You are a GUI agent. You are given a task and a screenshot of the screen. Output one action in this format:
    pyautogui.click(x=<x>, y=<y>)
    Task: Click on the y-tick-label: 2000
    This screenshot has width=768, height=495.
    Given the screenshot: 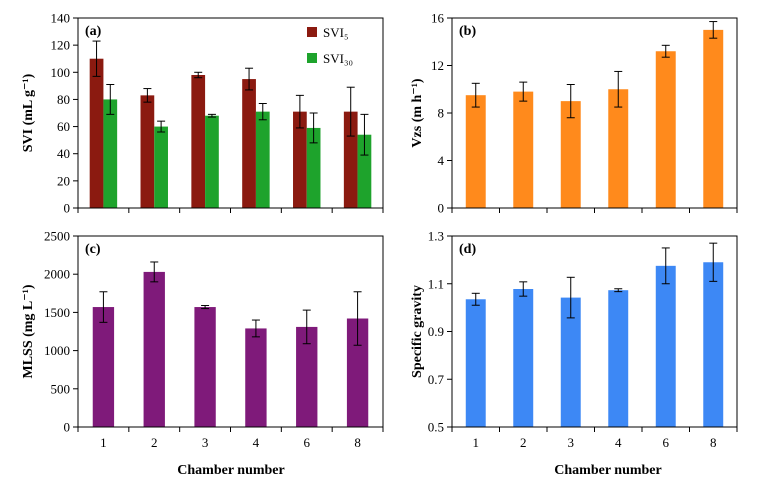 What is the action you would take?
    pyautogui.click(x=57, y=274)
    